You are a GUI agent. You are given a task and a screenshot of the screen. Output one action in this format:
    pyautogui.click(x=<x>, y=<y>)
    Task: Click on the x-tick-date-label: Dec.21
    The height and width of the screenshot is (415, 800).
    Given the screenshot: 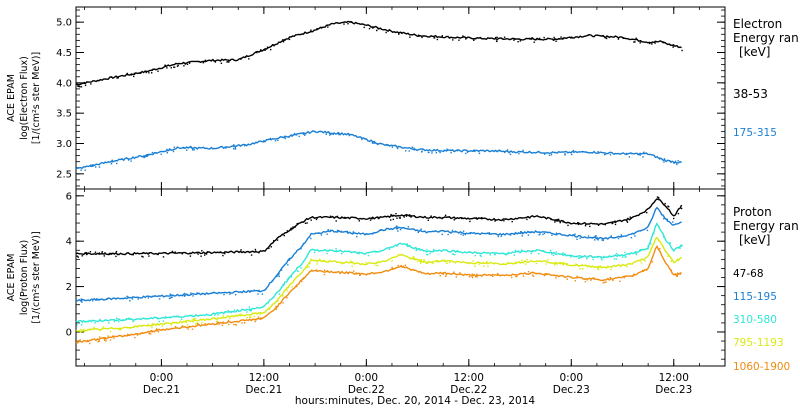 What is the action you would take?
    pyautogui.click(x=161, y=390)
    